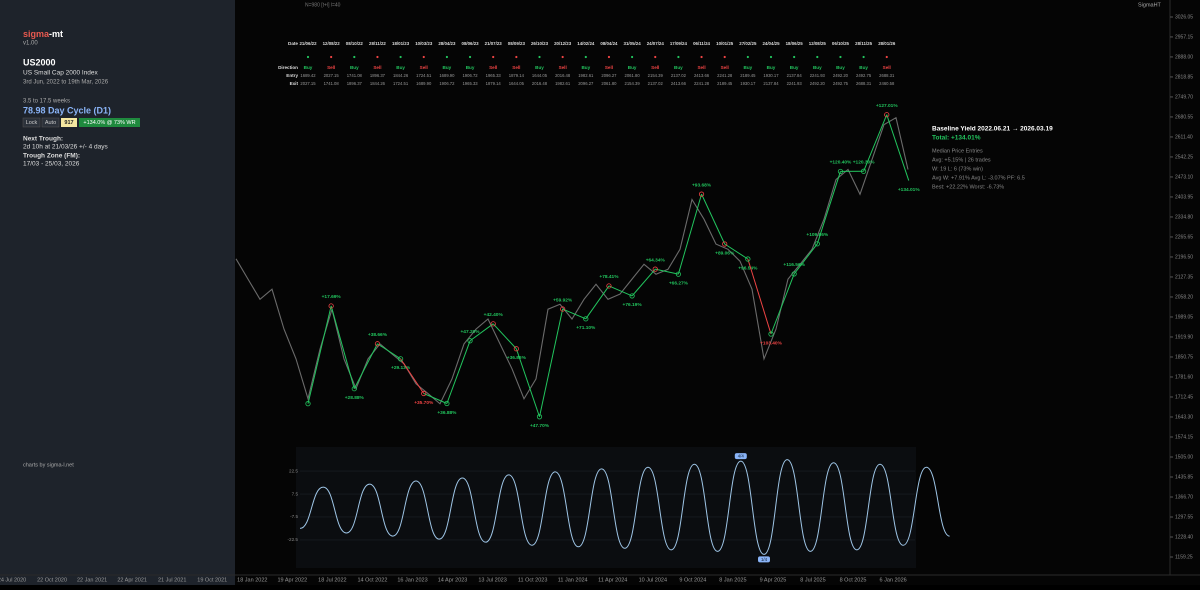  Describe the element at coordinates (355, 83) in the screenshot. I see `table-exit: 1896.37` at that location.